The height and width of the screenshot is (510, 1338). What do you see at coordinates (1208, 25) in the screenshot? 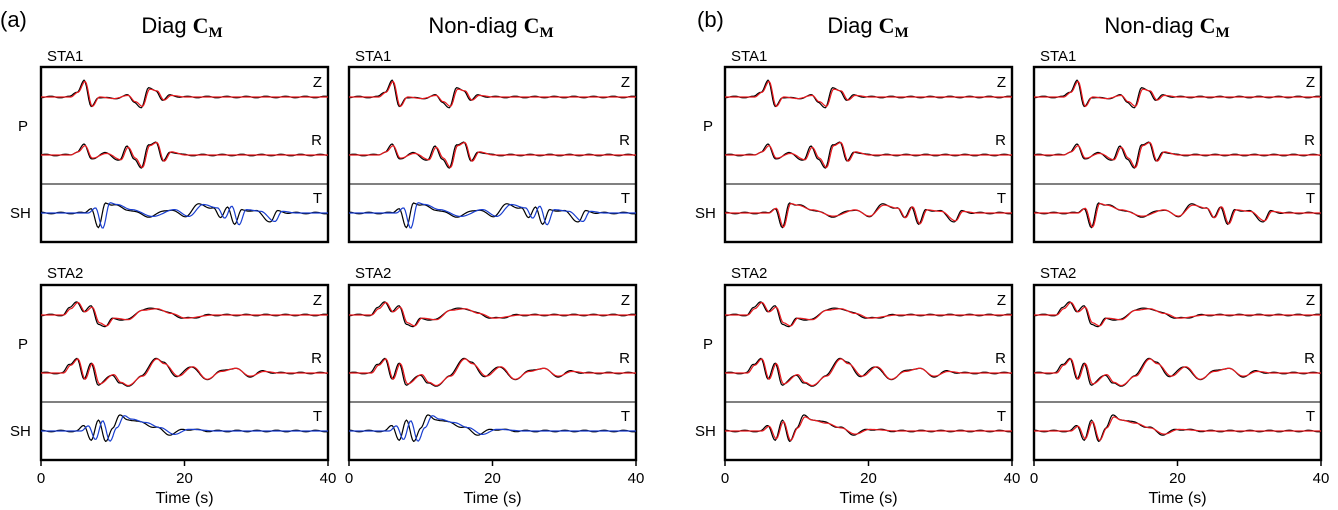
I see `title-b-nondiag-symbol: C` at bounding box center [1208, 25].